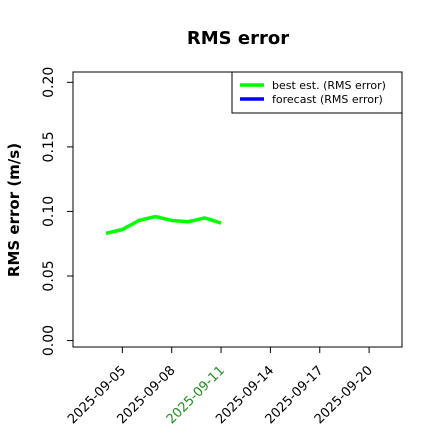 The width and height of the screenshot is (440, 440). What do you see at coordinates (49, 275) in the screenshot?
I see `y-tick-label: 0.05` at bounding box center [49, 275].